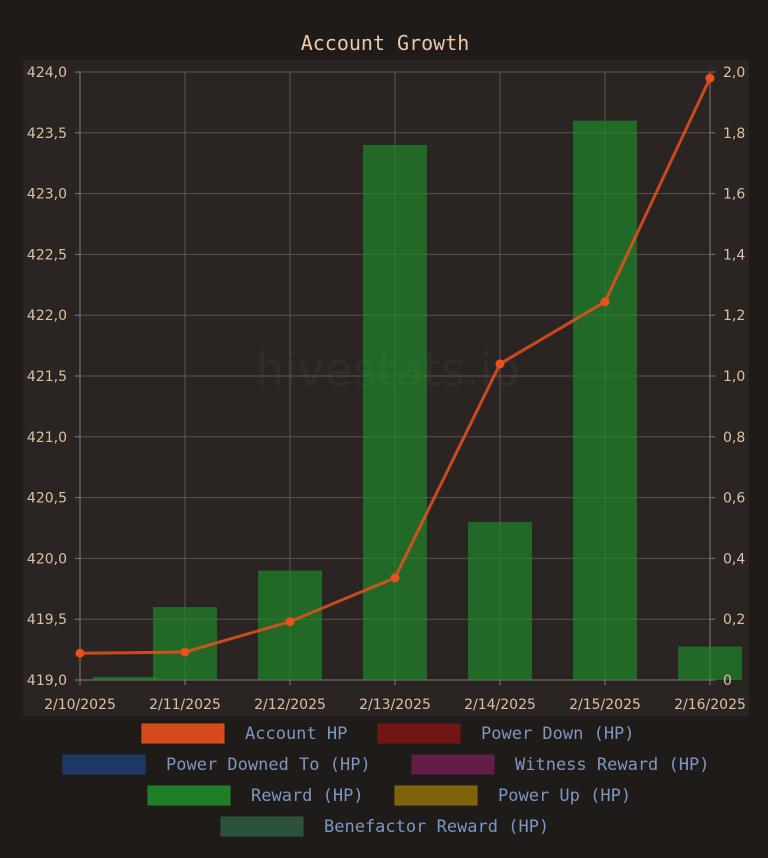  I want to click on right-tick-label: 1,8, so click(734, 134).